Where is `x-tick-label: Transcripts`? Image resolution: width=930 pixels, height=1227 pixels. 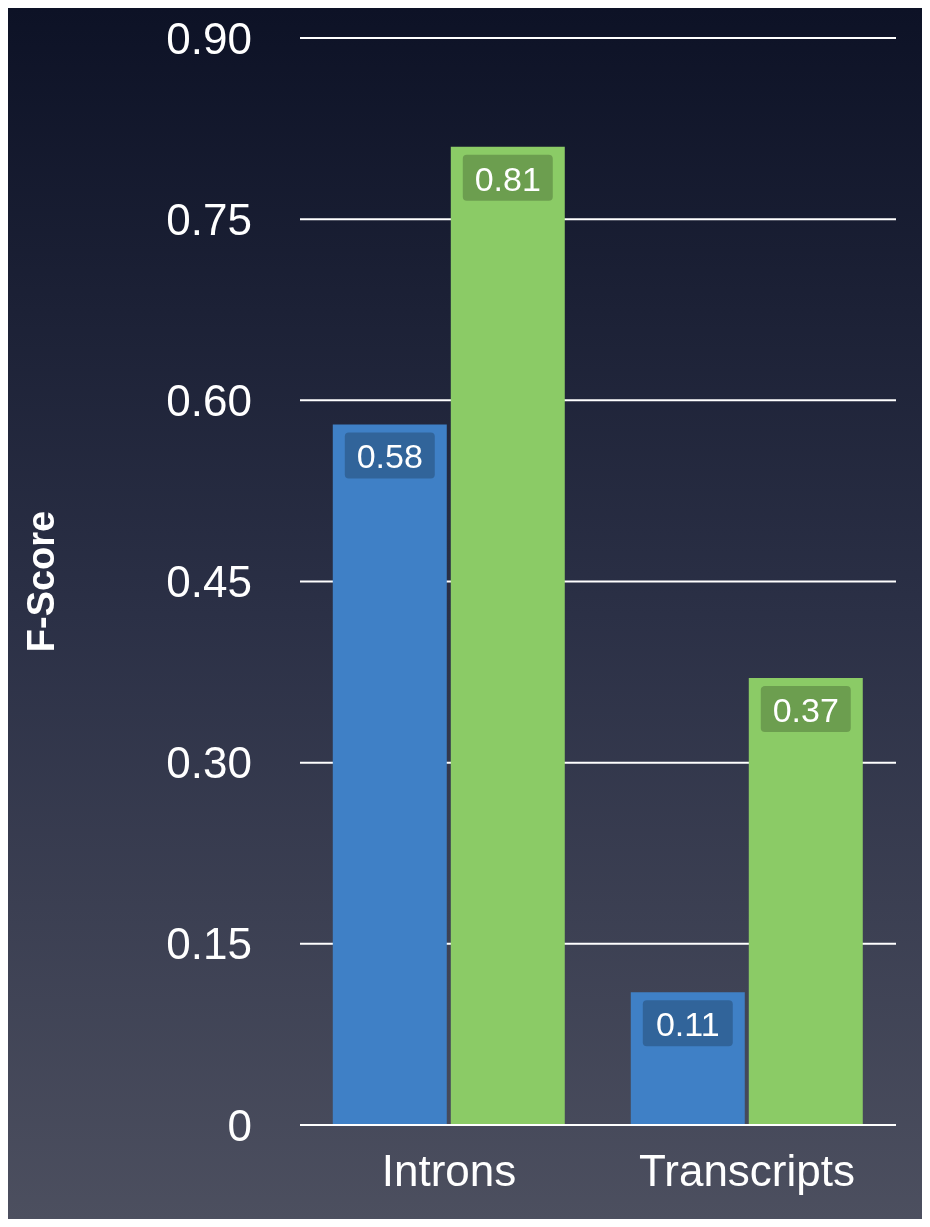
x-tick-label: Transcripts is located at coordinates (747, 1171).